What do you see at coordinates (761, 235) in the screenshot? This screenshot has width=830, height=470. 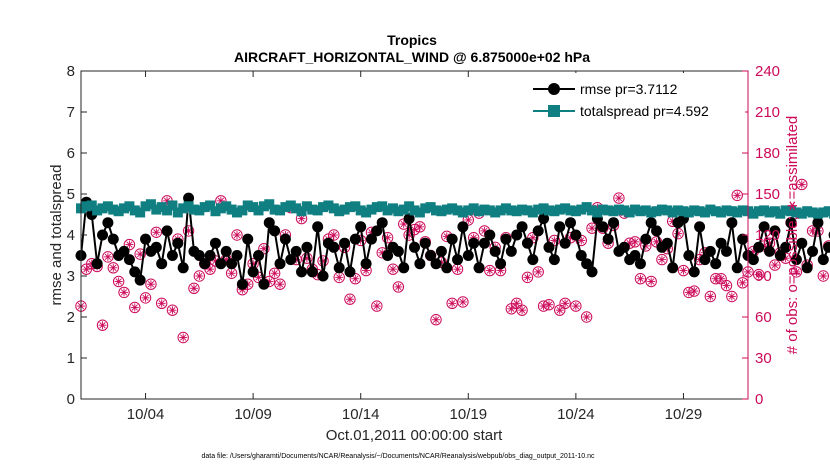 I see `y-axis-right: 0 30 60 90 120 150 180 210 240` at bounding box center [761, 235].